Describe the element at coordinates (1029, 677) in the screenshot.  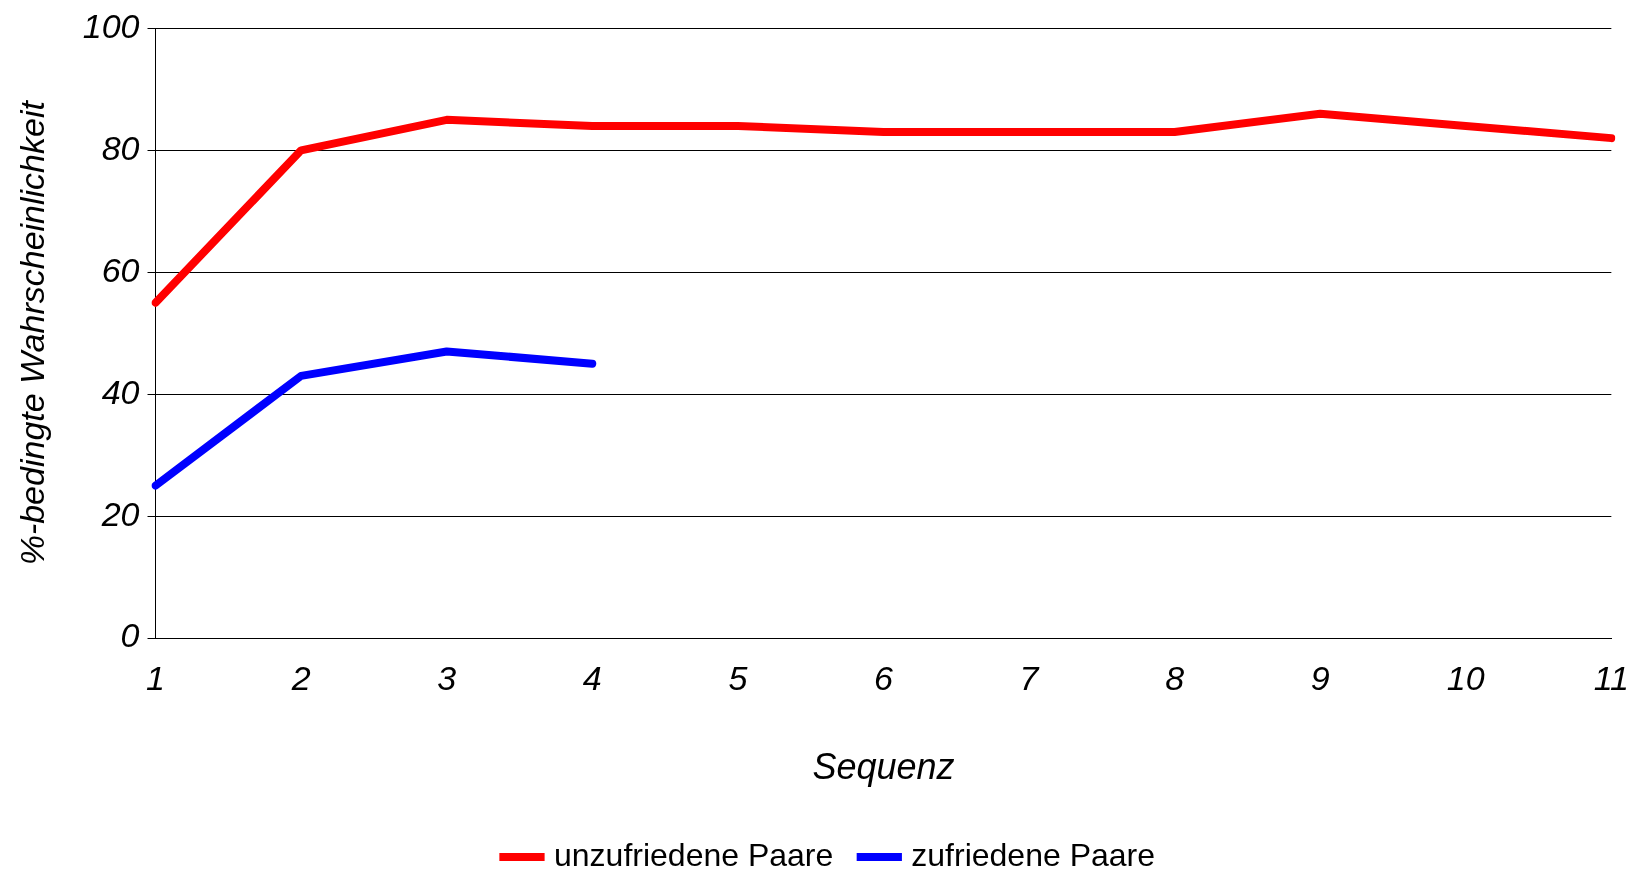
I see `x-tick-label: 7` at that location.